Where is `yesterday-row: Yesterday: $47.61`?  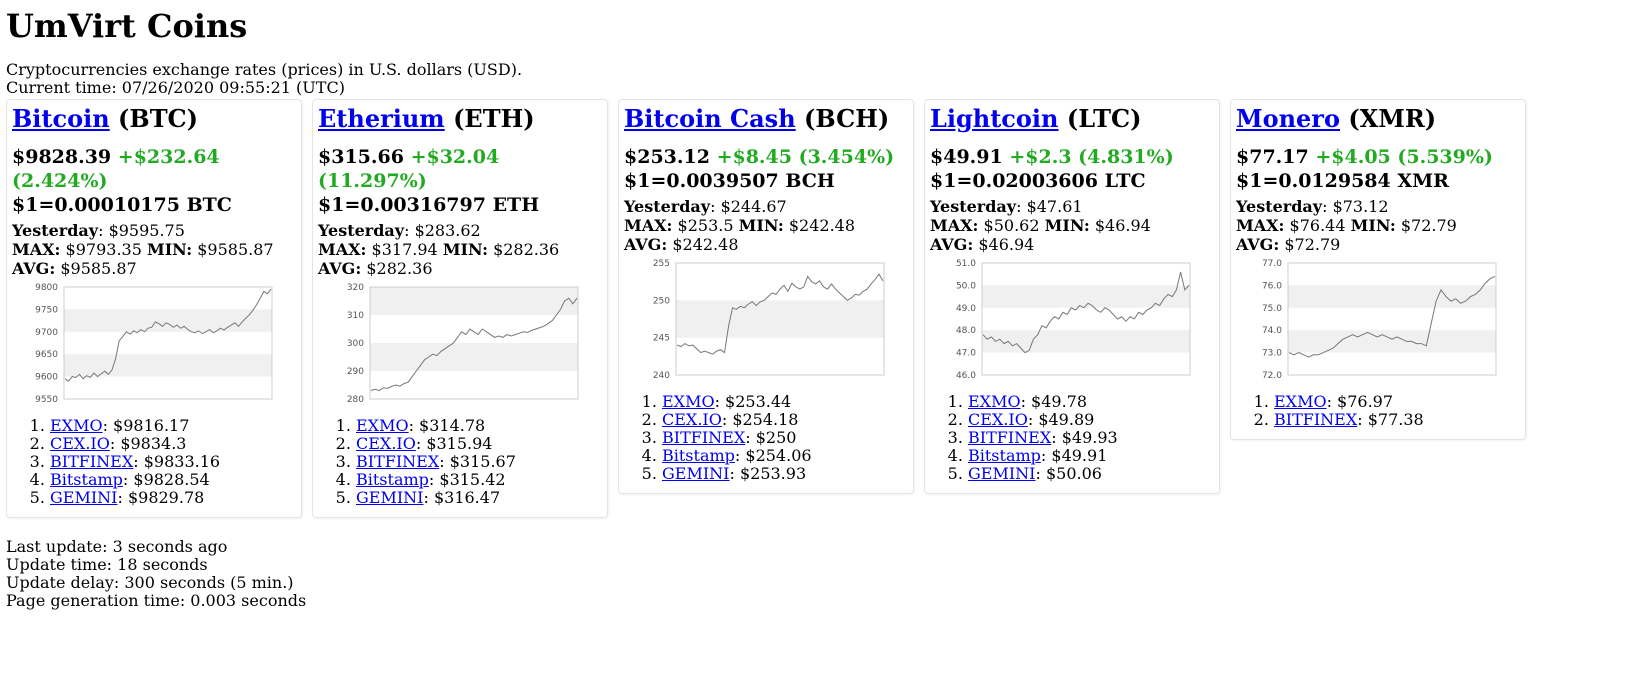
yesterday-row: Yesterday: $47.61 is located at coordinates (1006, 206).